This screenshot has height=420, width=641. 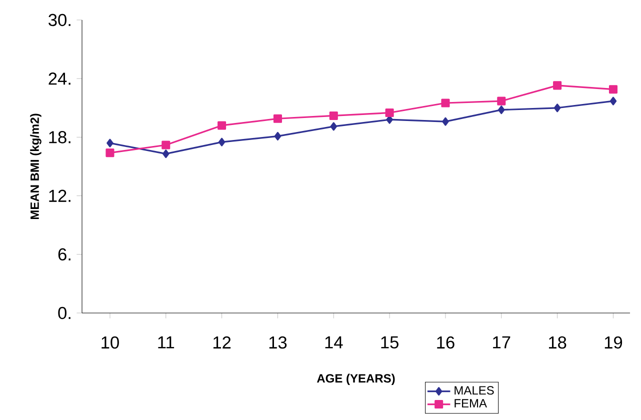 What do you see at coordinates (389, 342) in the screenshot?
I see `x-tick-label: 15` at bounding box center [389, 342].